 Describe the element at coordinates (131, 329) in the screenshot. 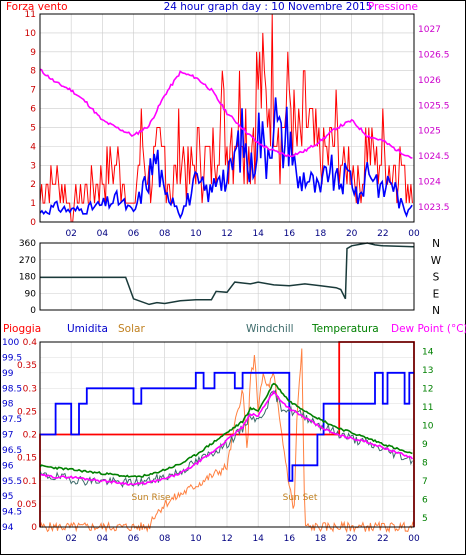

I see `solar-legend: Solar` at that location.